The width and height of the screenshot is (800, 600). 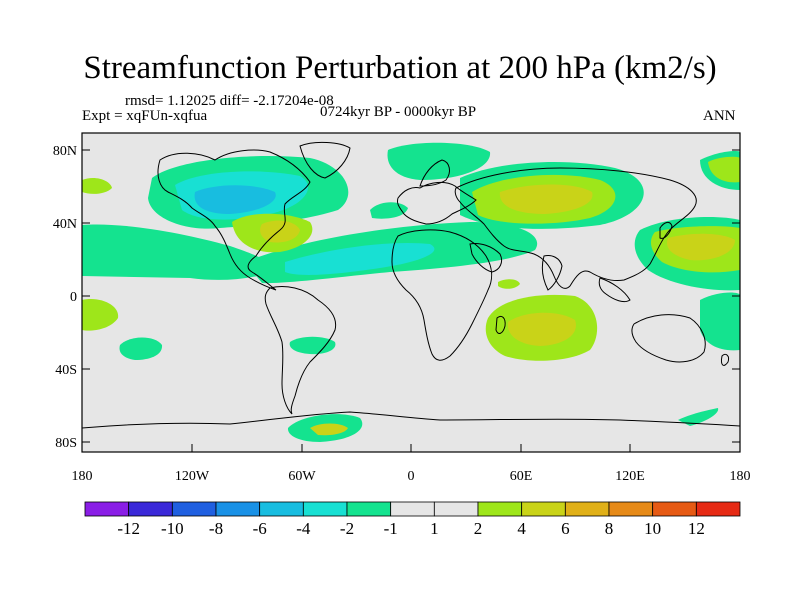 What do you see at coordinates (312, 345) in the screenshot?
I see `contour-south-atlantic-negative` at bounding box center [312, 345].